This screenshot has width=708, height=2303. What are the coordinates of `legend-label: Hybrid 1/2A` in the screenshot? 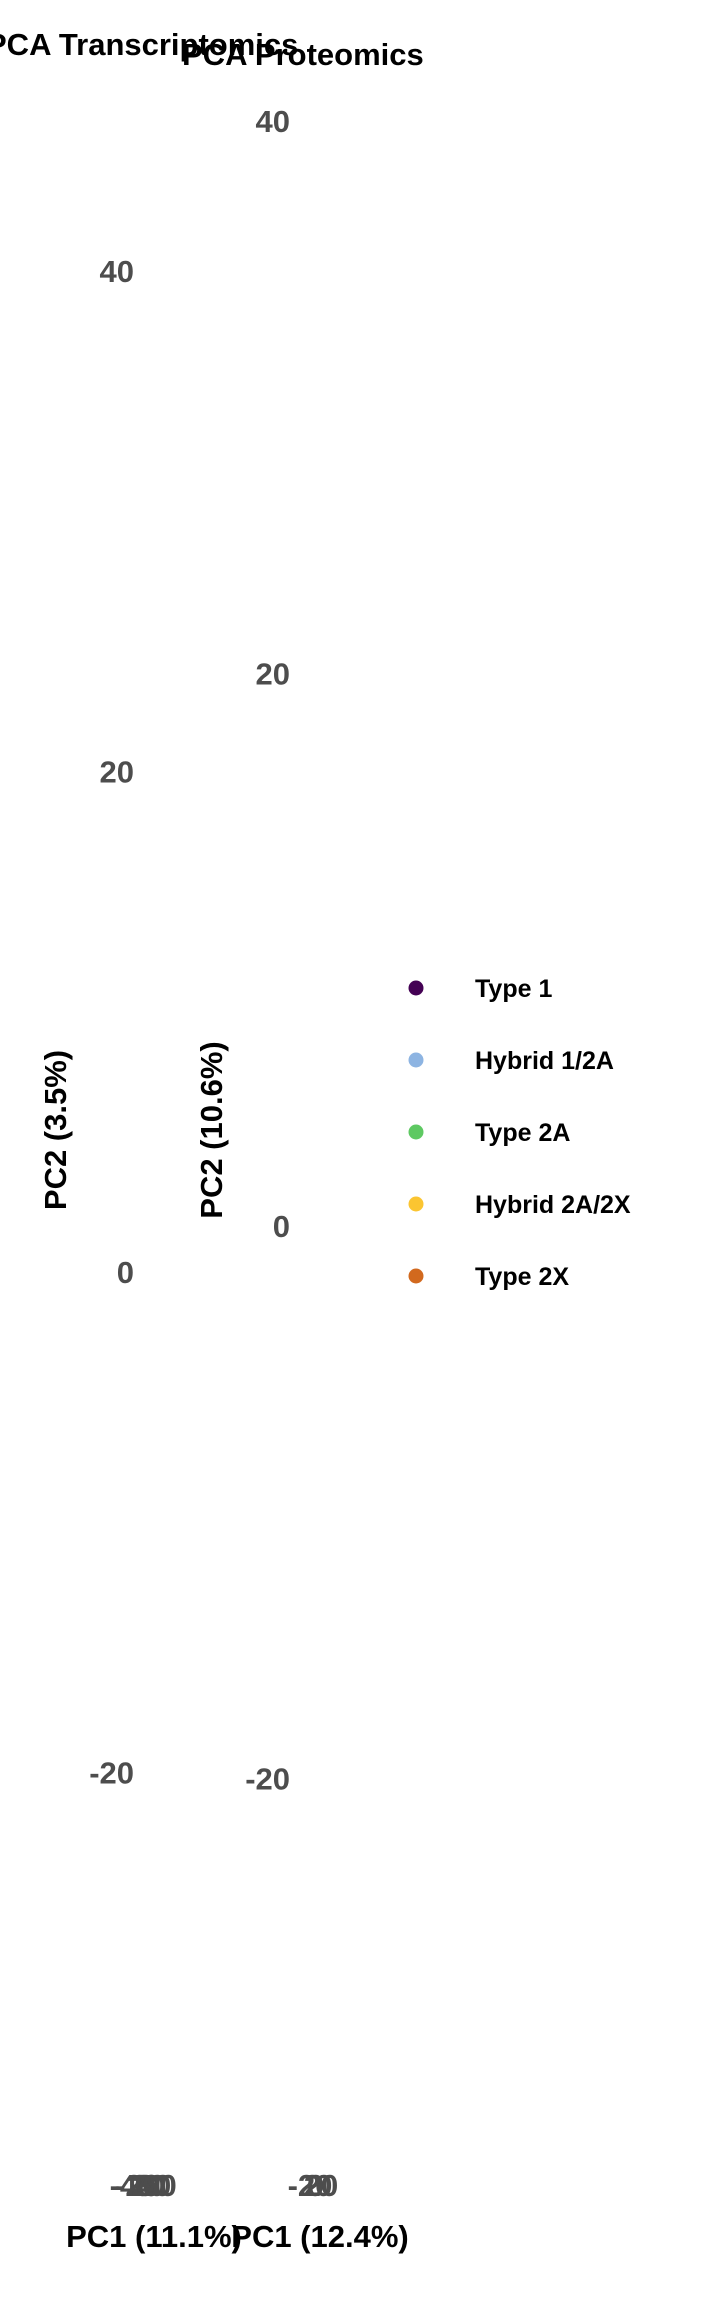 It's located at (544, 1061).